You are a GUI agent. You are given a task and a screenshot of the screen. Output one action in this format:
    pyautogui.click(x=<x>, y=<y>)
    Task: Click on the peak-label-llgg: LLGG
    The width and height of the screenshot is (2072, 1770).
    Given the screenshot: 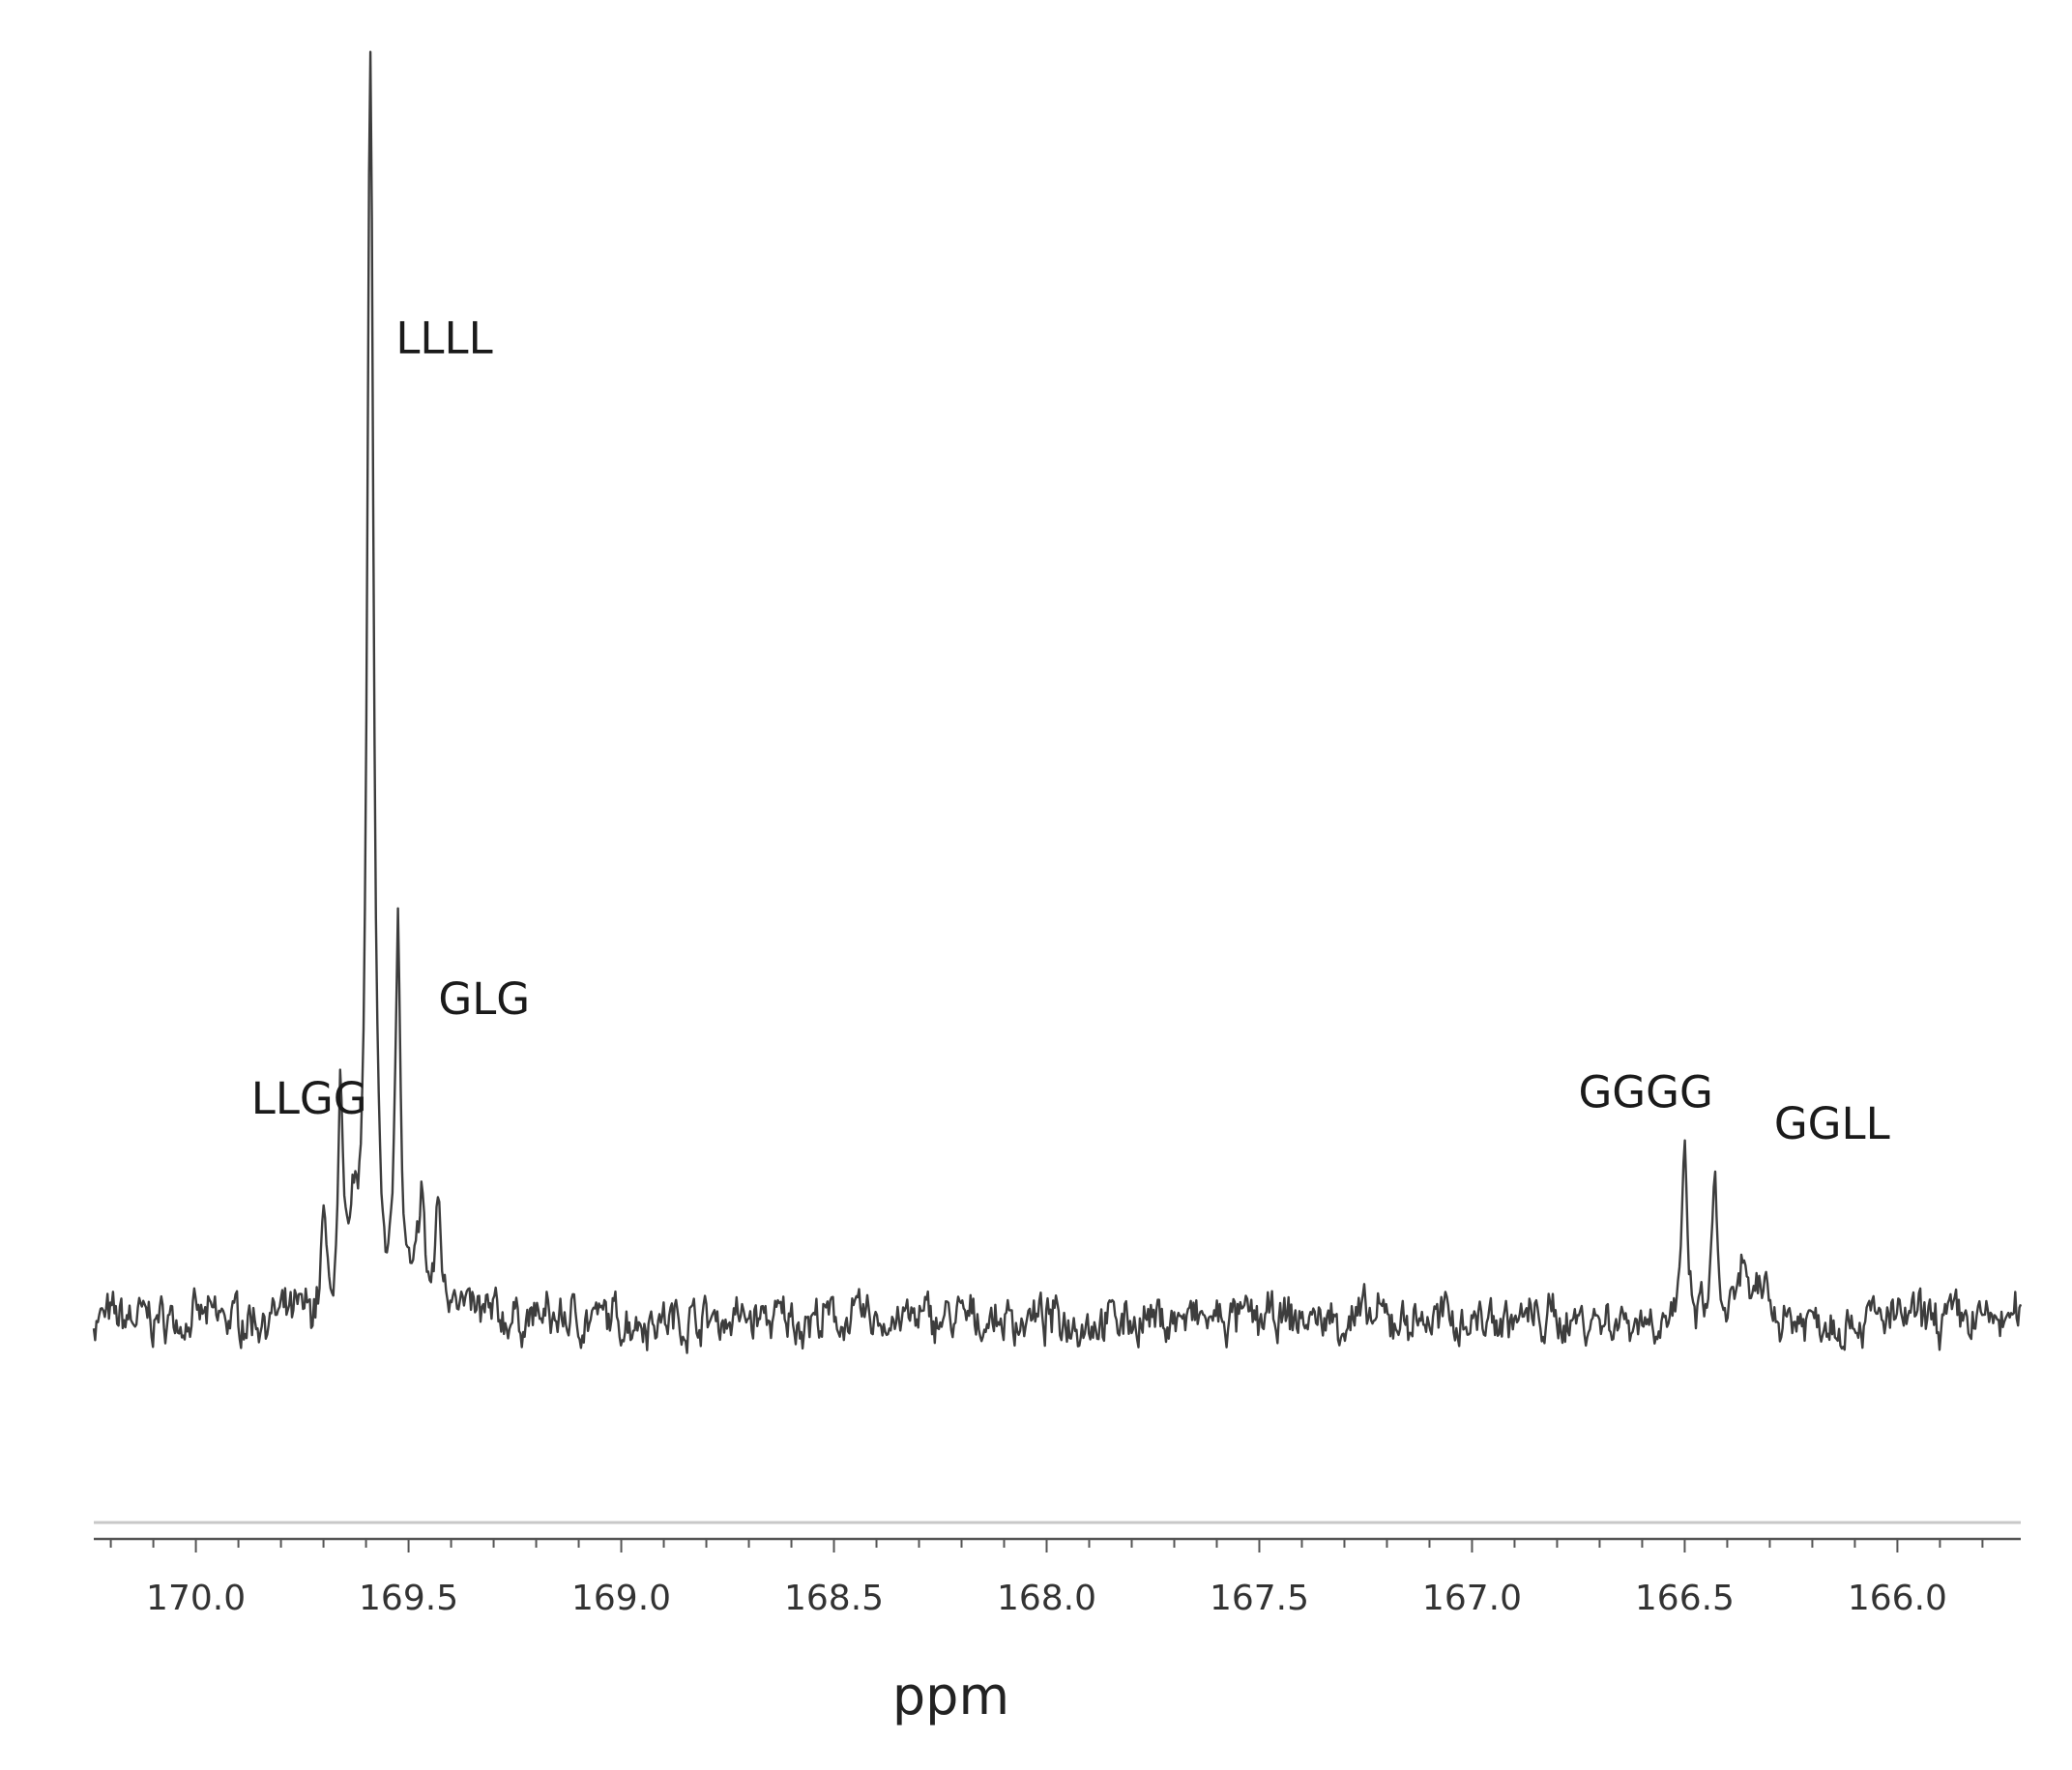 What is the action you would take?
    pyautogui.click(x=309, y=1098)
    